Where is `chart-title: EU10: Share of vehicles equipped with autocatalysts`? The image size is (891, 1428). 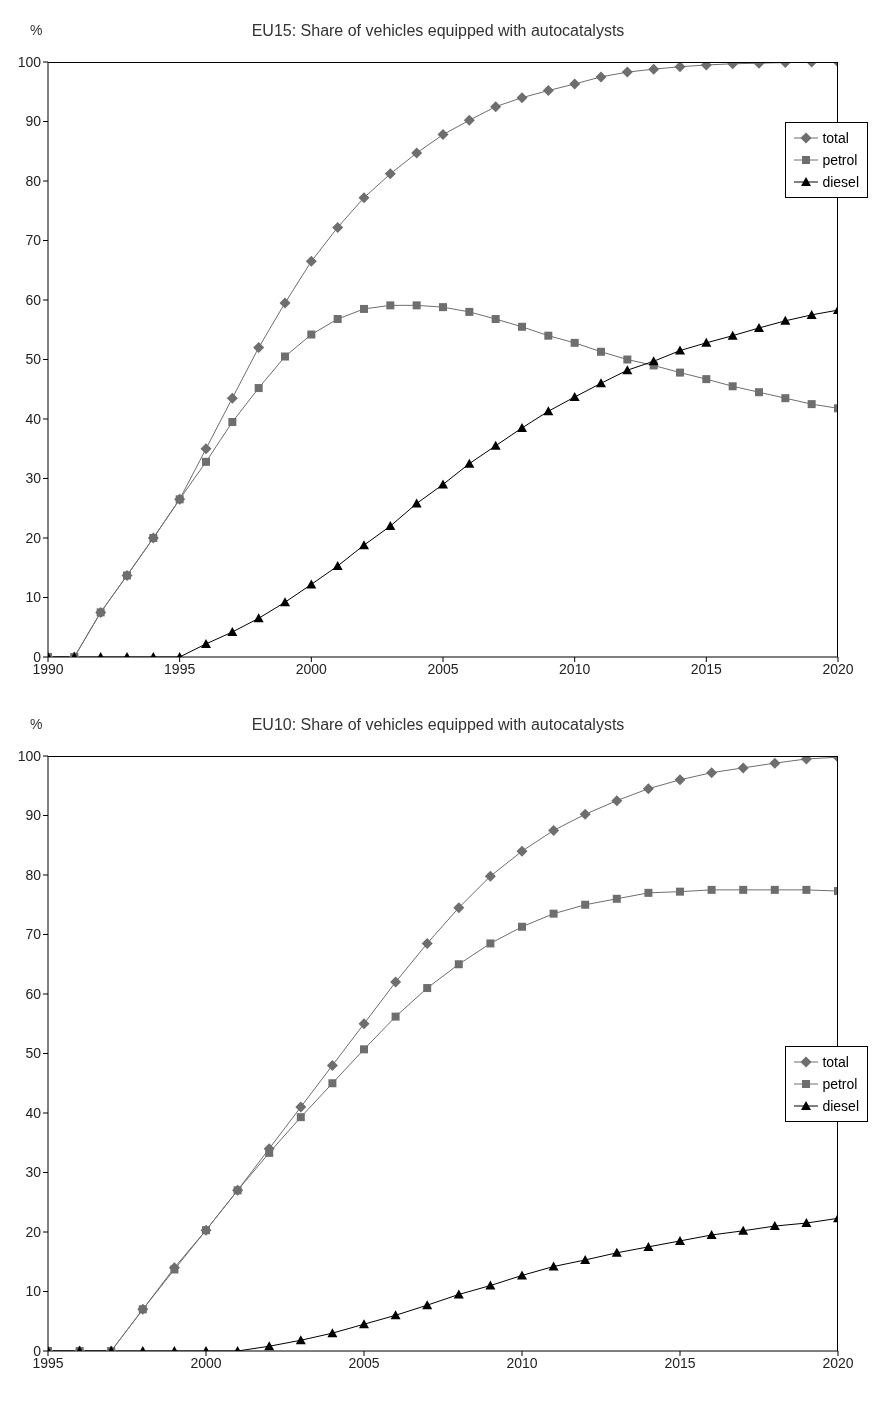 chart-title: EU10: Share of vehicles equipped with autocatalysts is located at coordinates (438, 724).